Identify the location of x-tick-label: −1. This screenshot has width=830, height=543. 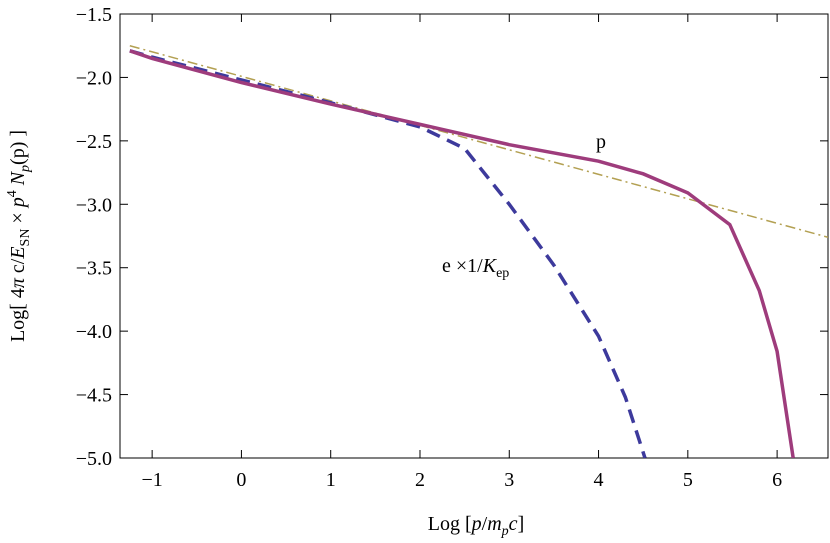
(152, 480).